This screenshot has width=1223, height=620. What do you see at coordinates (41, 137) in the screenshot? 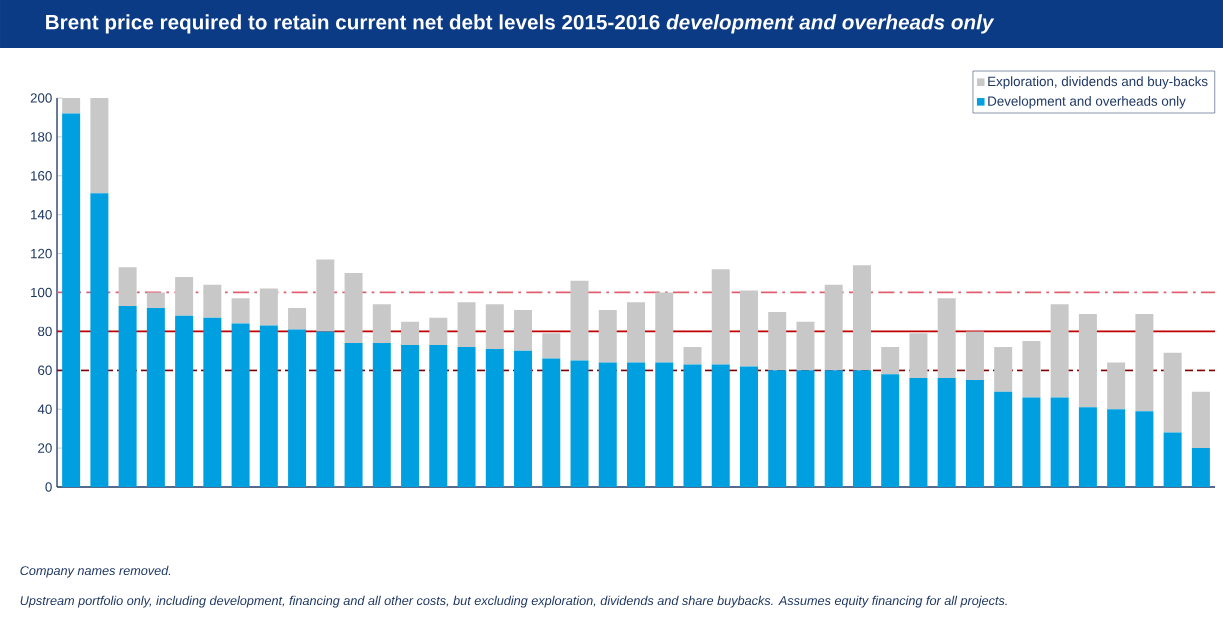
I see `y-tick-label: 180` at bounding box center [41, 137].